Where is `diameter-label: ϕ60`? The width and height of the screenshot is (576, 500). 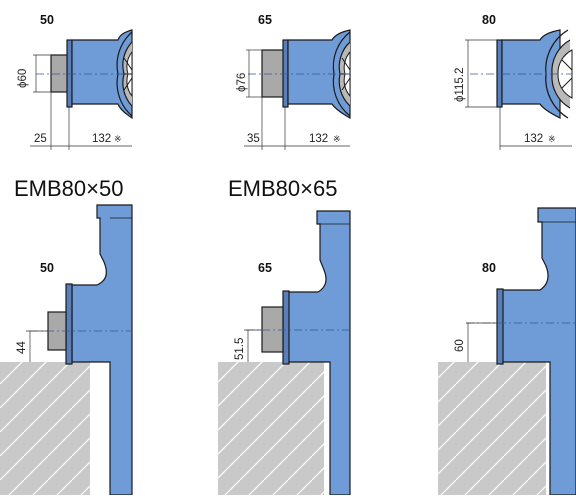 diameter-label: ϕ60 is located at coordinates (23, 78).